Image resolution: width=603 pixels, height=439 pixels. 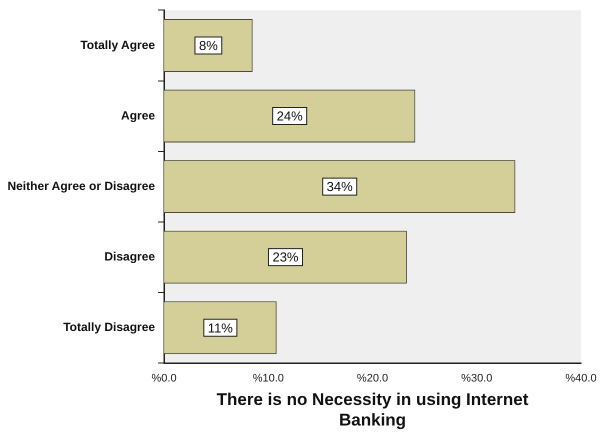 What do you see at coordinates (290, 116) in the screenshot?
I see `data-label: 24%` at bounding box center [290, 116].